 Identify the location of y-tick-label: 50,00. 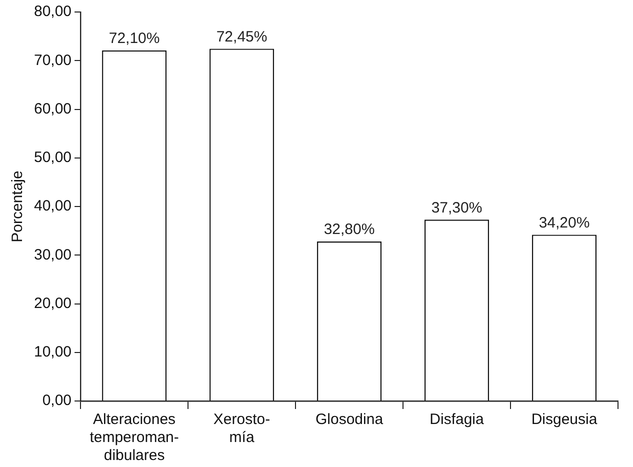
(53, 157).